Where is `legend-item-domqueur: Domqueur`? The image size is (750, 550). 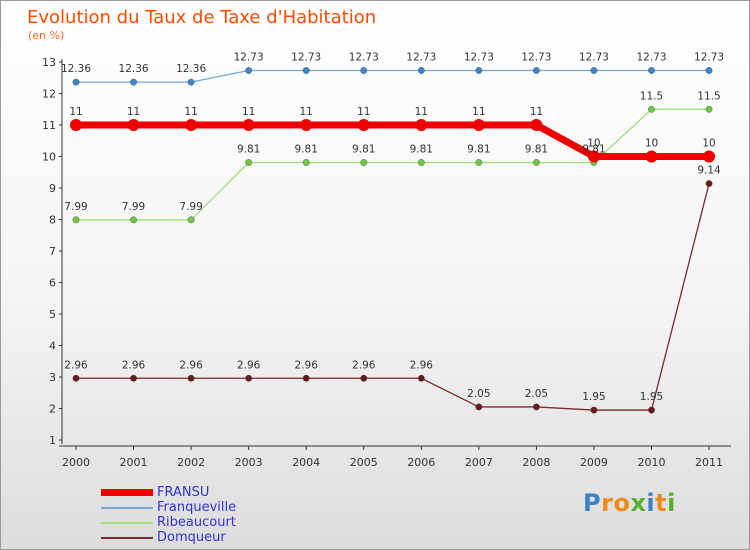
legend-item-domqueur: Domqueur is located at coordinates (211, 537).